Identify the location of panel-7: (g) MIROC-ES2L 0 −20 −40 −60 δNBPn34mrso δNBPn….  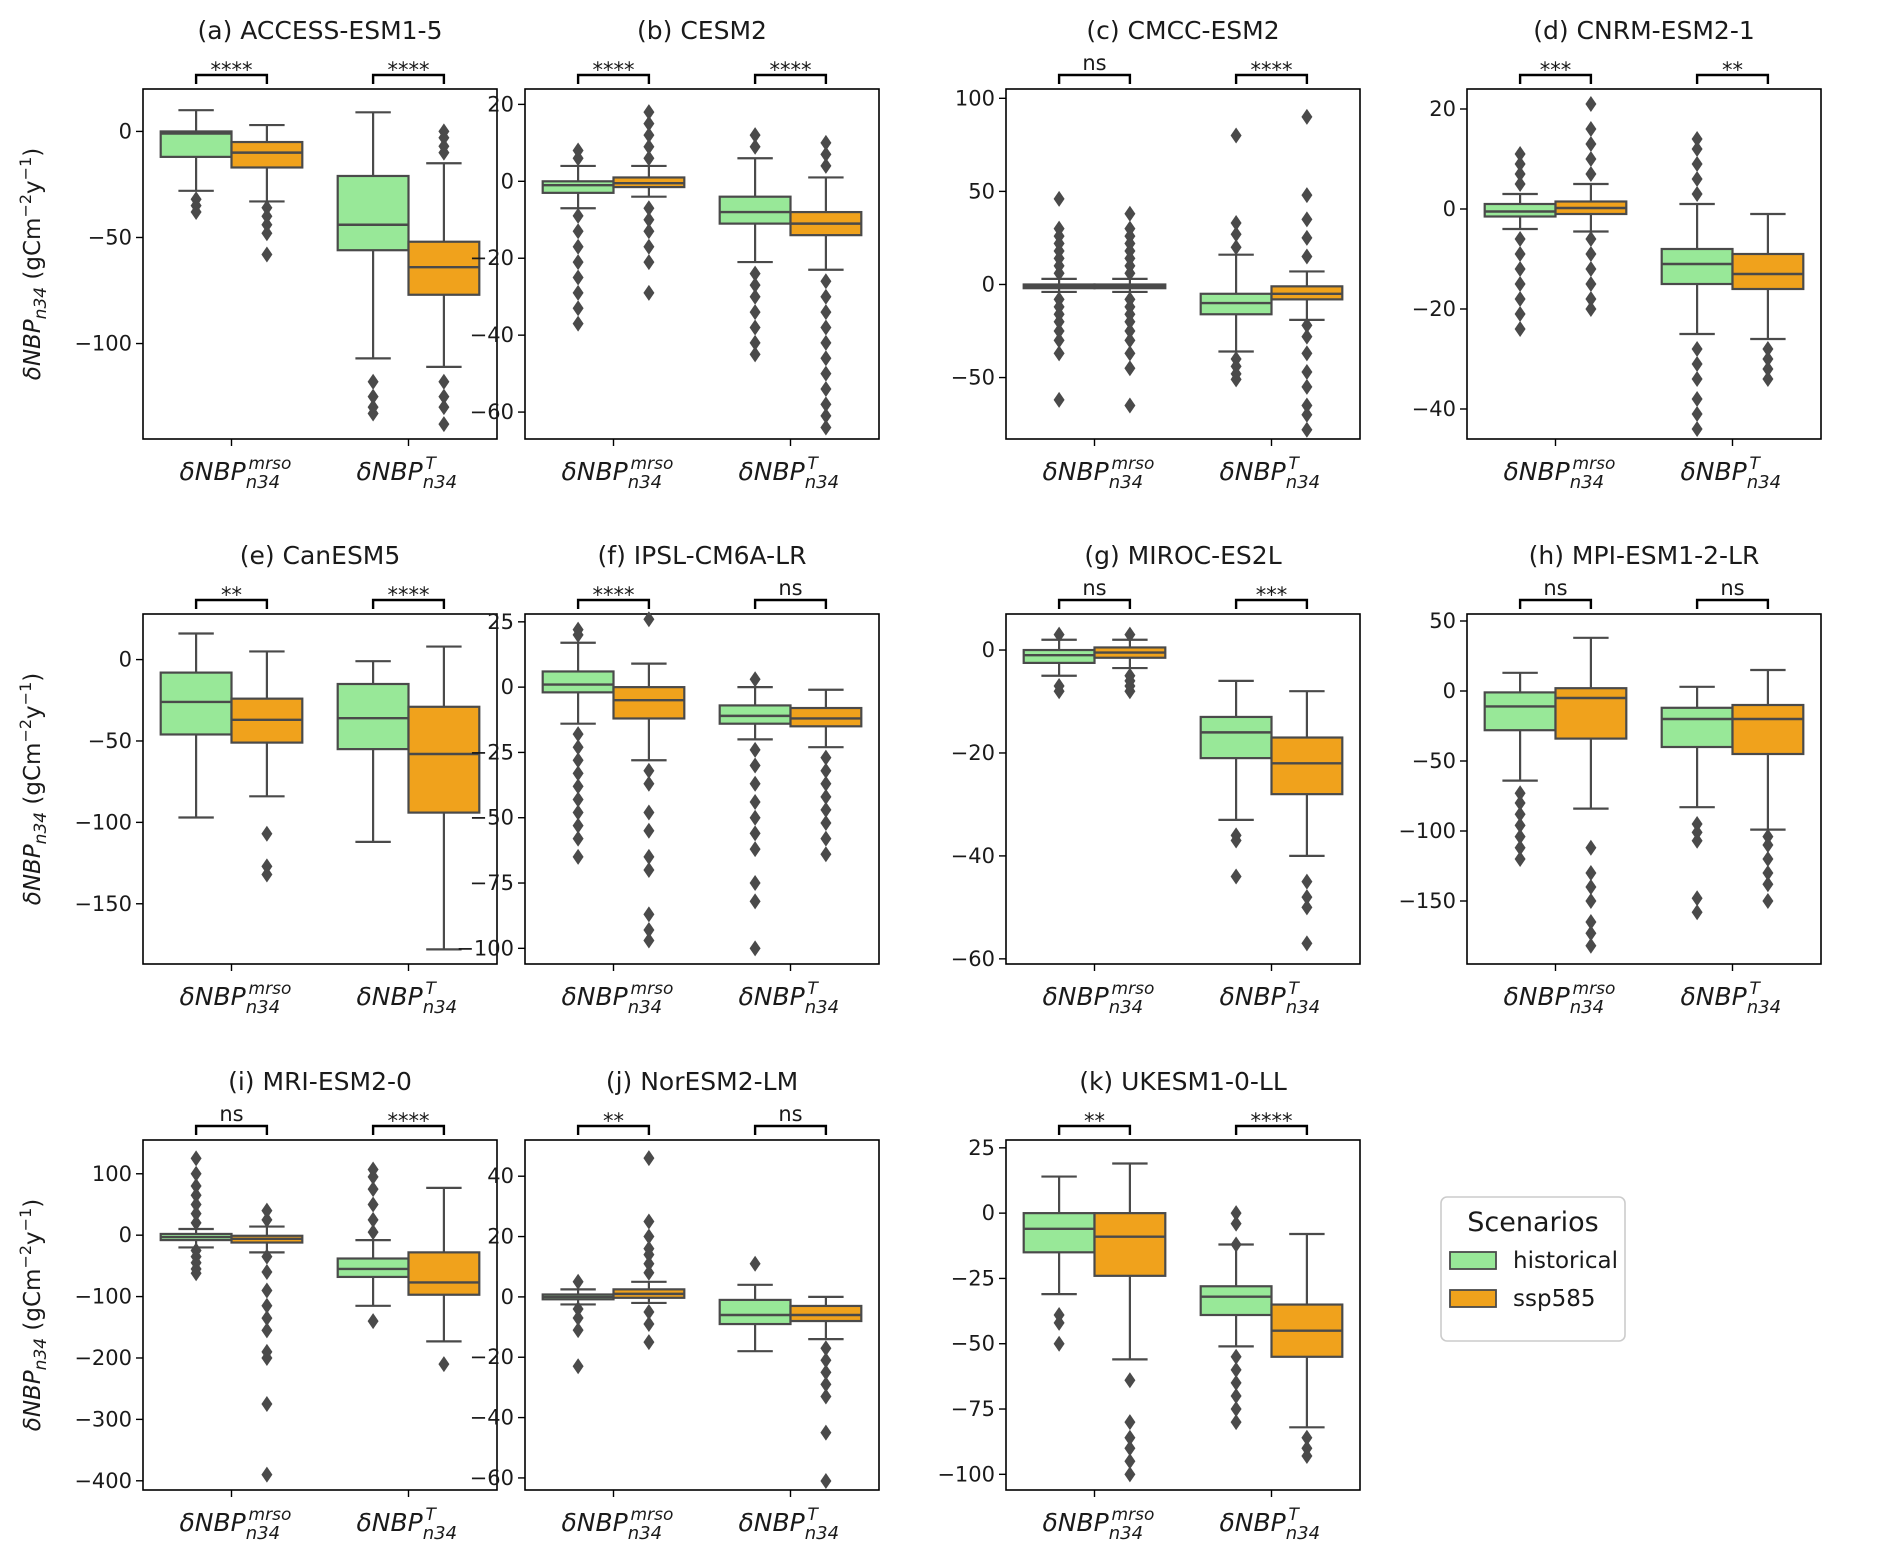
(1156, 779).